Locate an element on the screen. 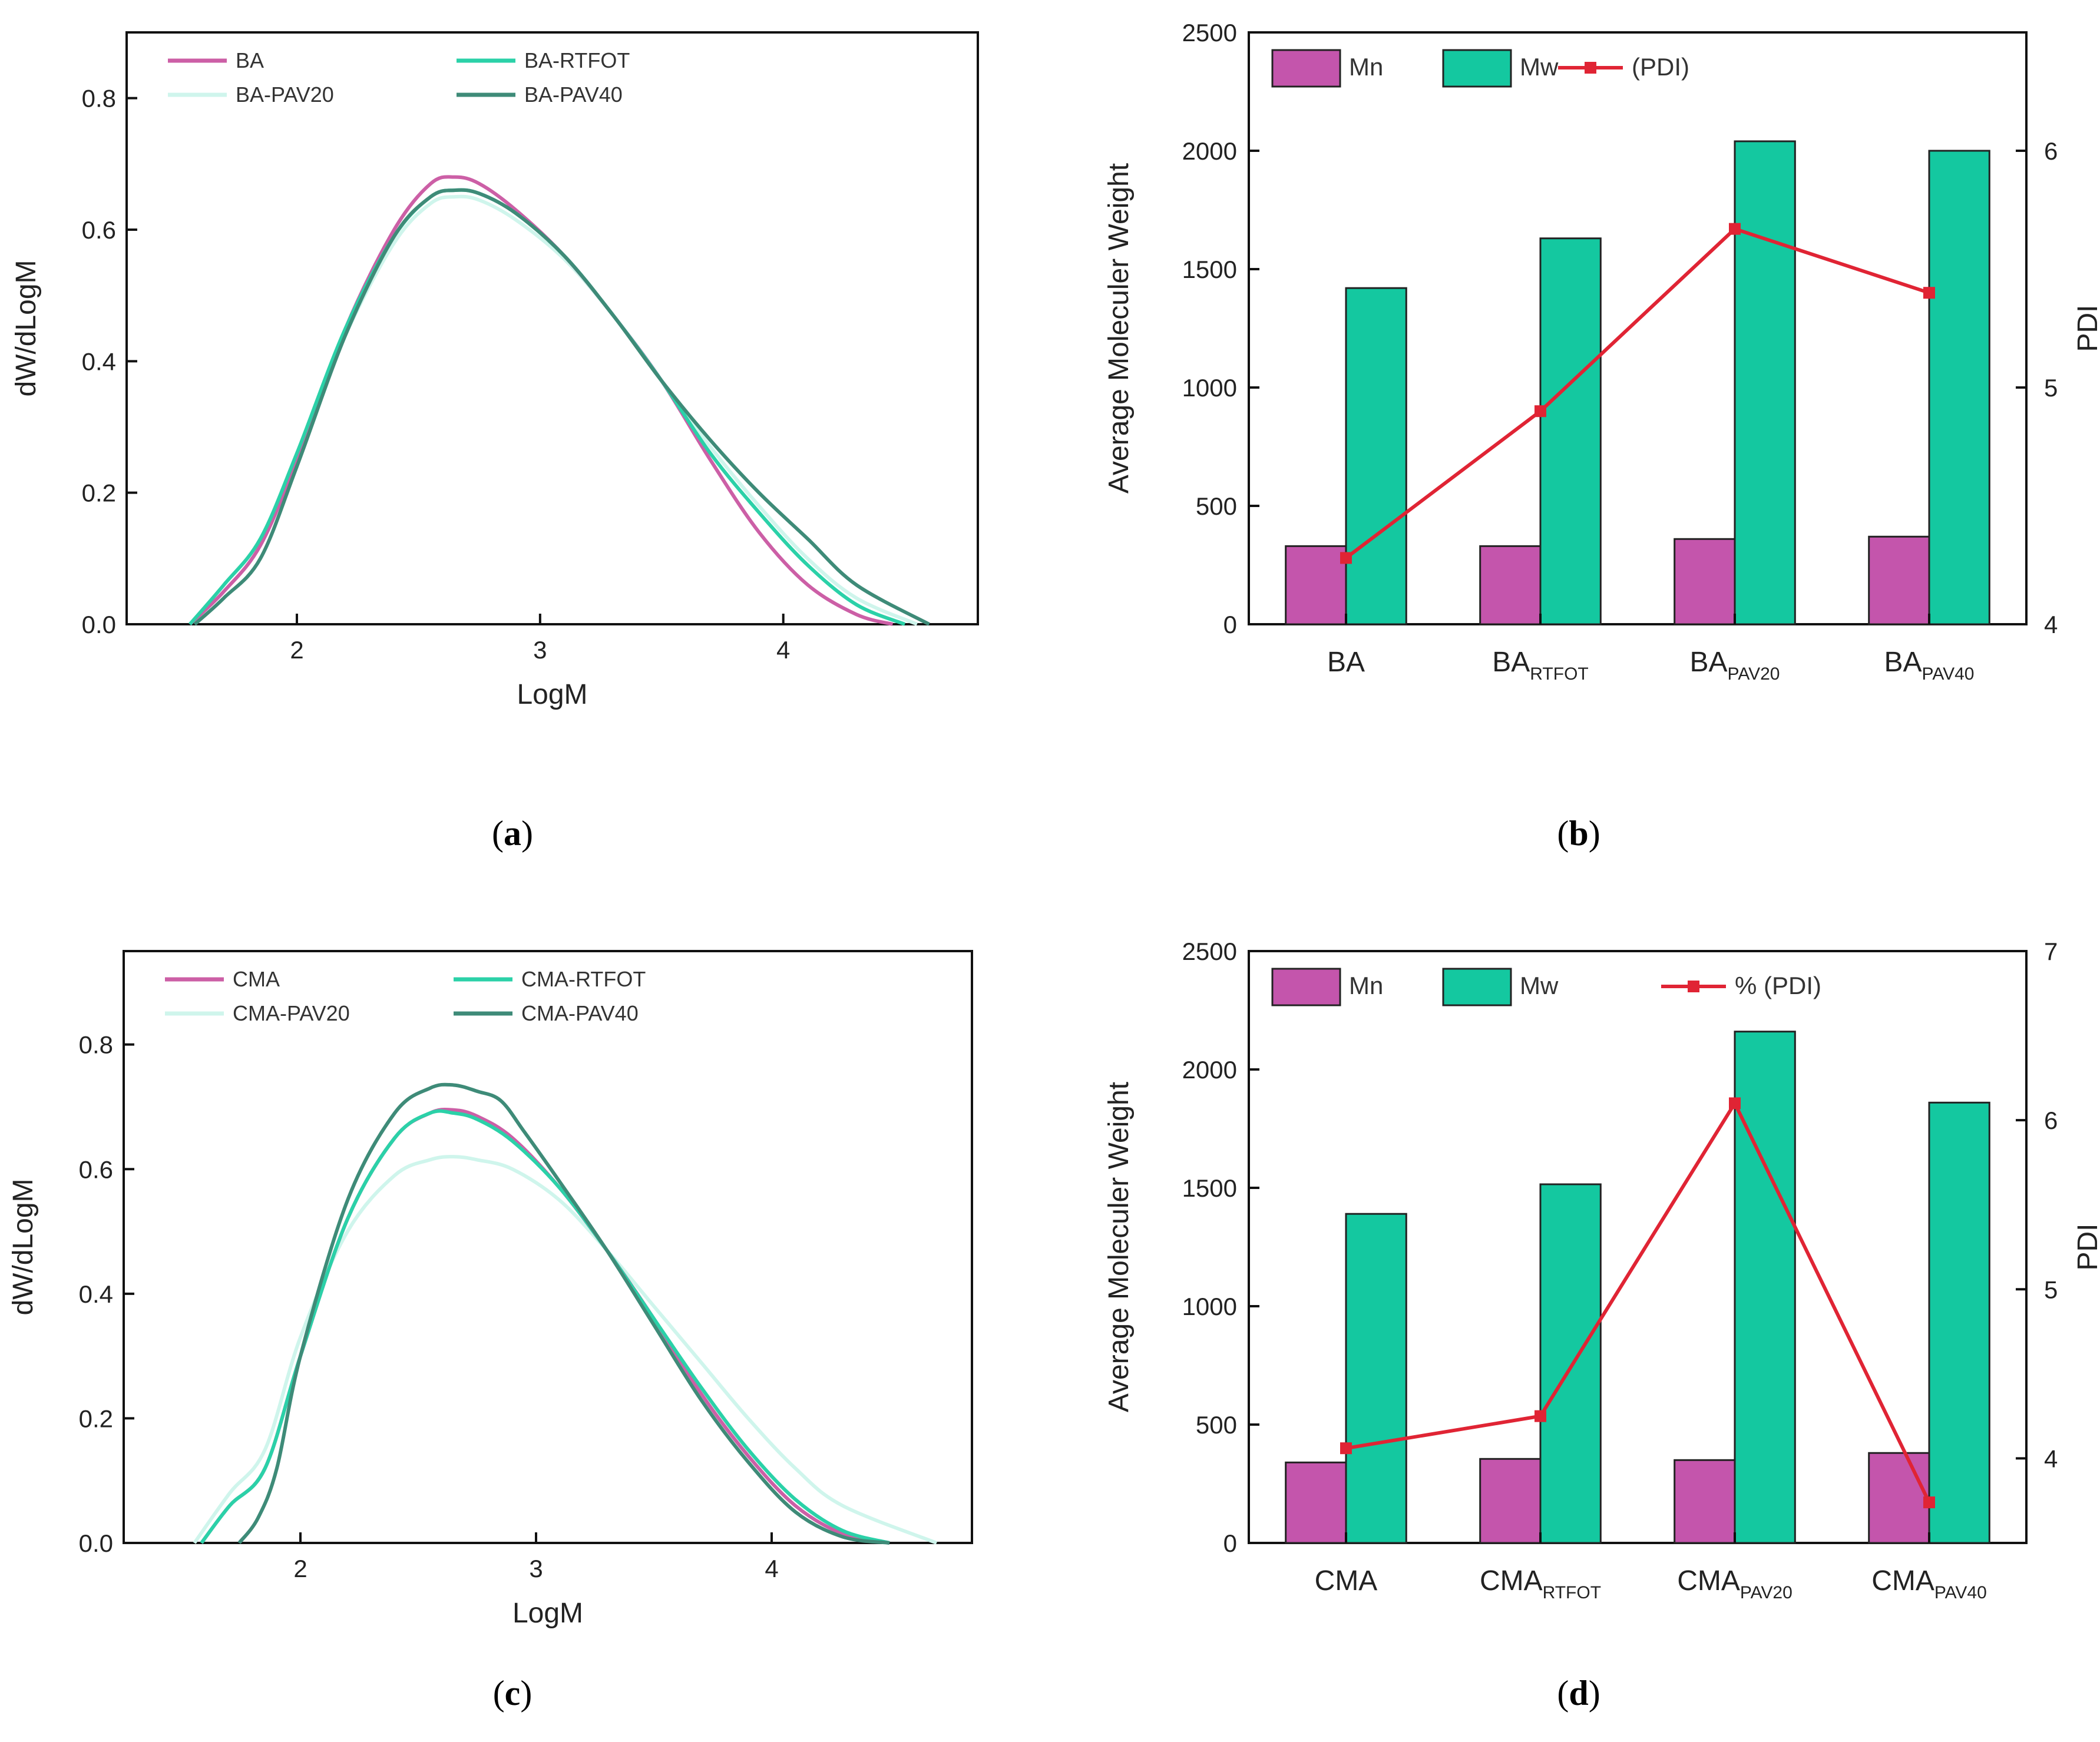  category-label: CMAPAV20 is located at coordinates (1735, 1583).